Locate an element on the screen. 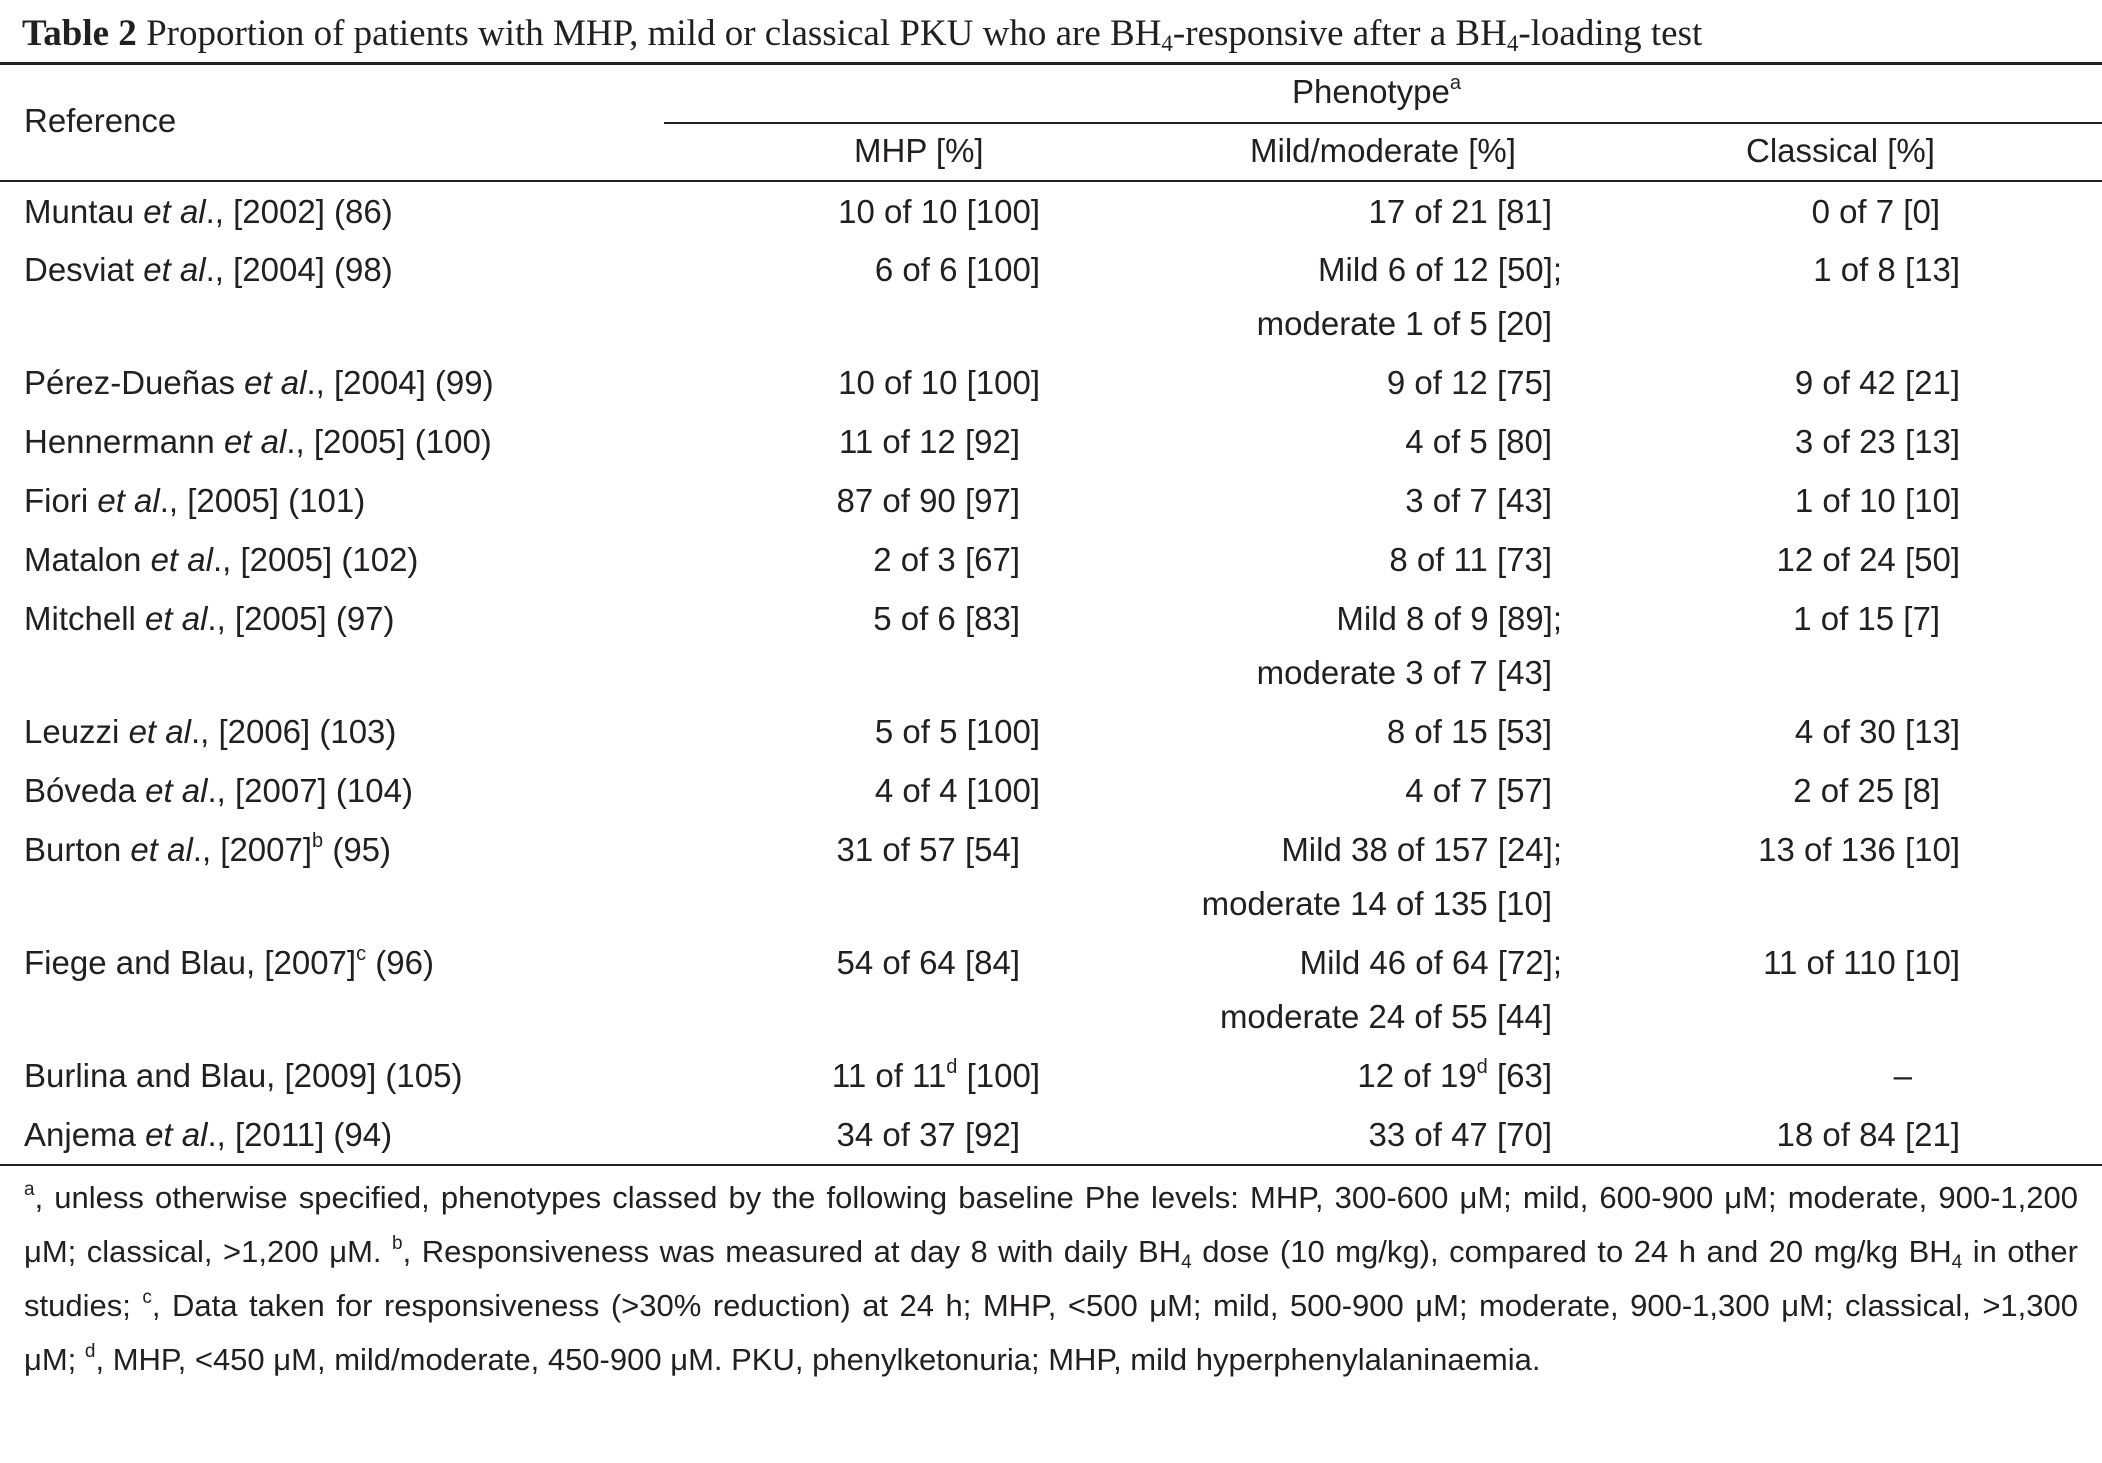 Image resolution: width=2102 pixels, height=1463 pixels. classical-cell: 3 of 23 [13] is located at coordinates (1877, 441).